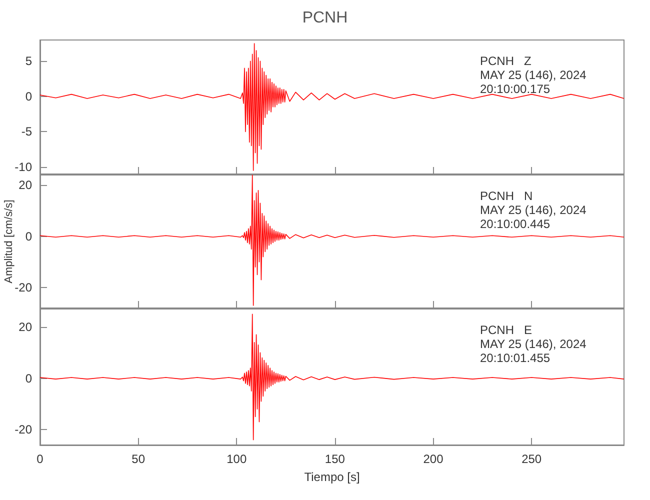  What do you see at coordinates (26, 131) in the screenshot?
I see `y-tick-label: -5` at bounding box center [26, 131].